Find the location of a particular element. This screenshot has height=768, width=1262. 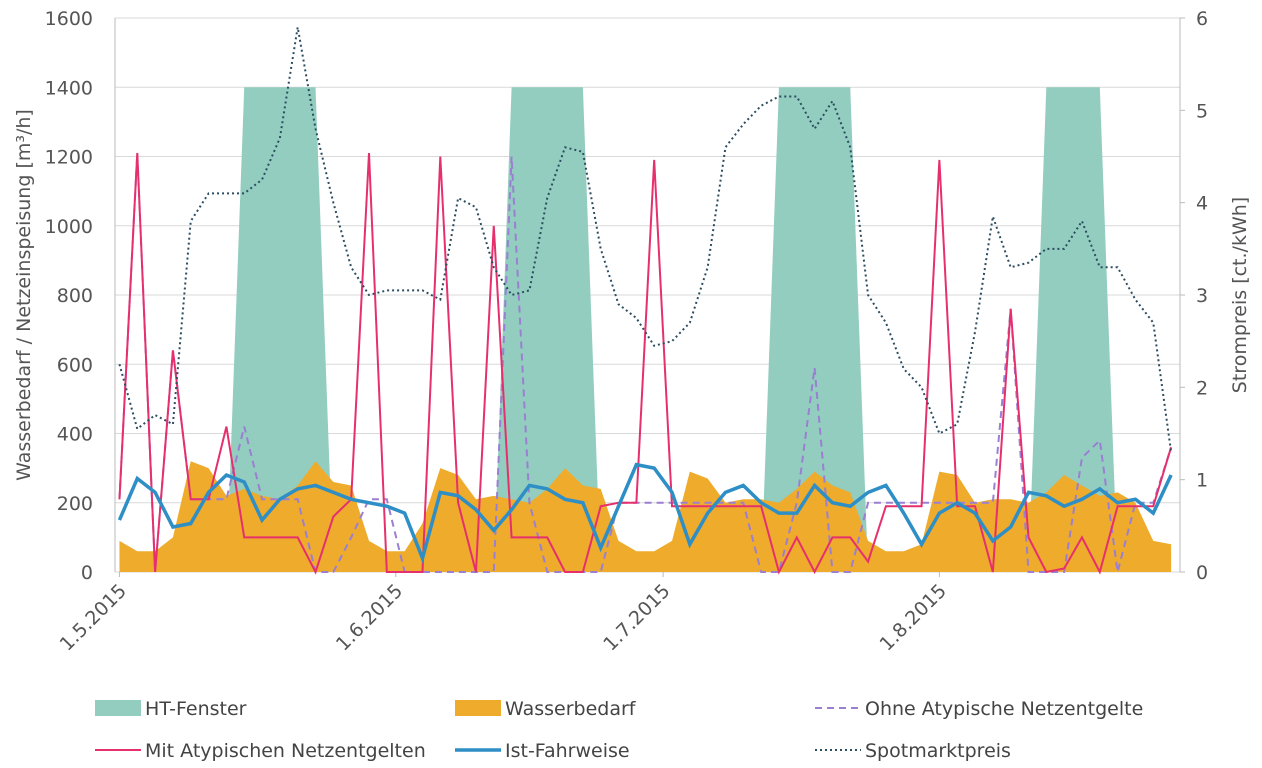

legend-label: Ist-Fahrweise is located at coordinates (567, 751).